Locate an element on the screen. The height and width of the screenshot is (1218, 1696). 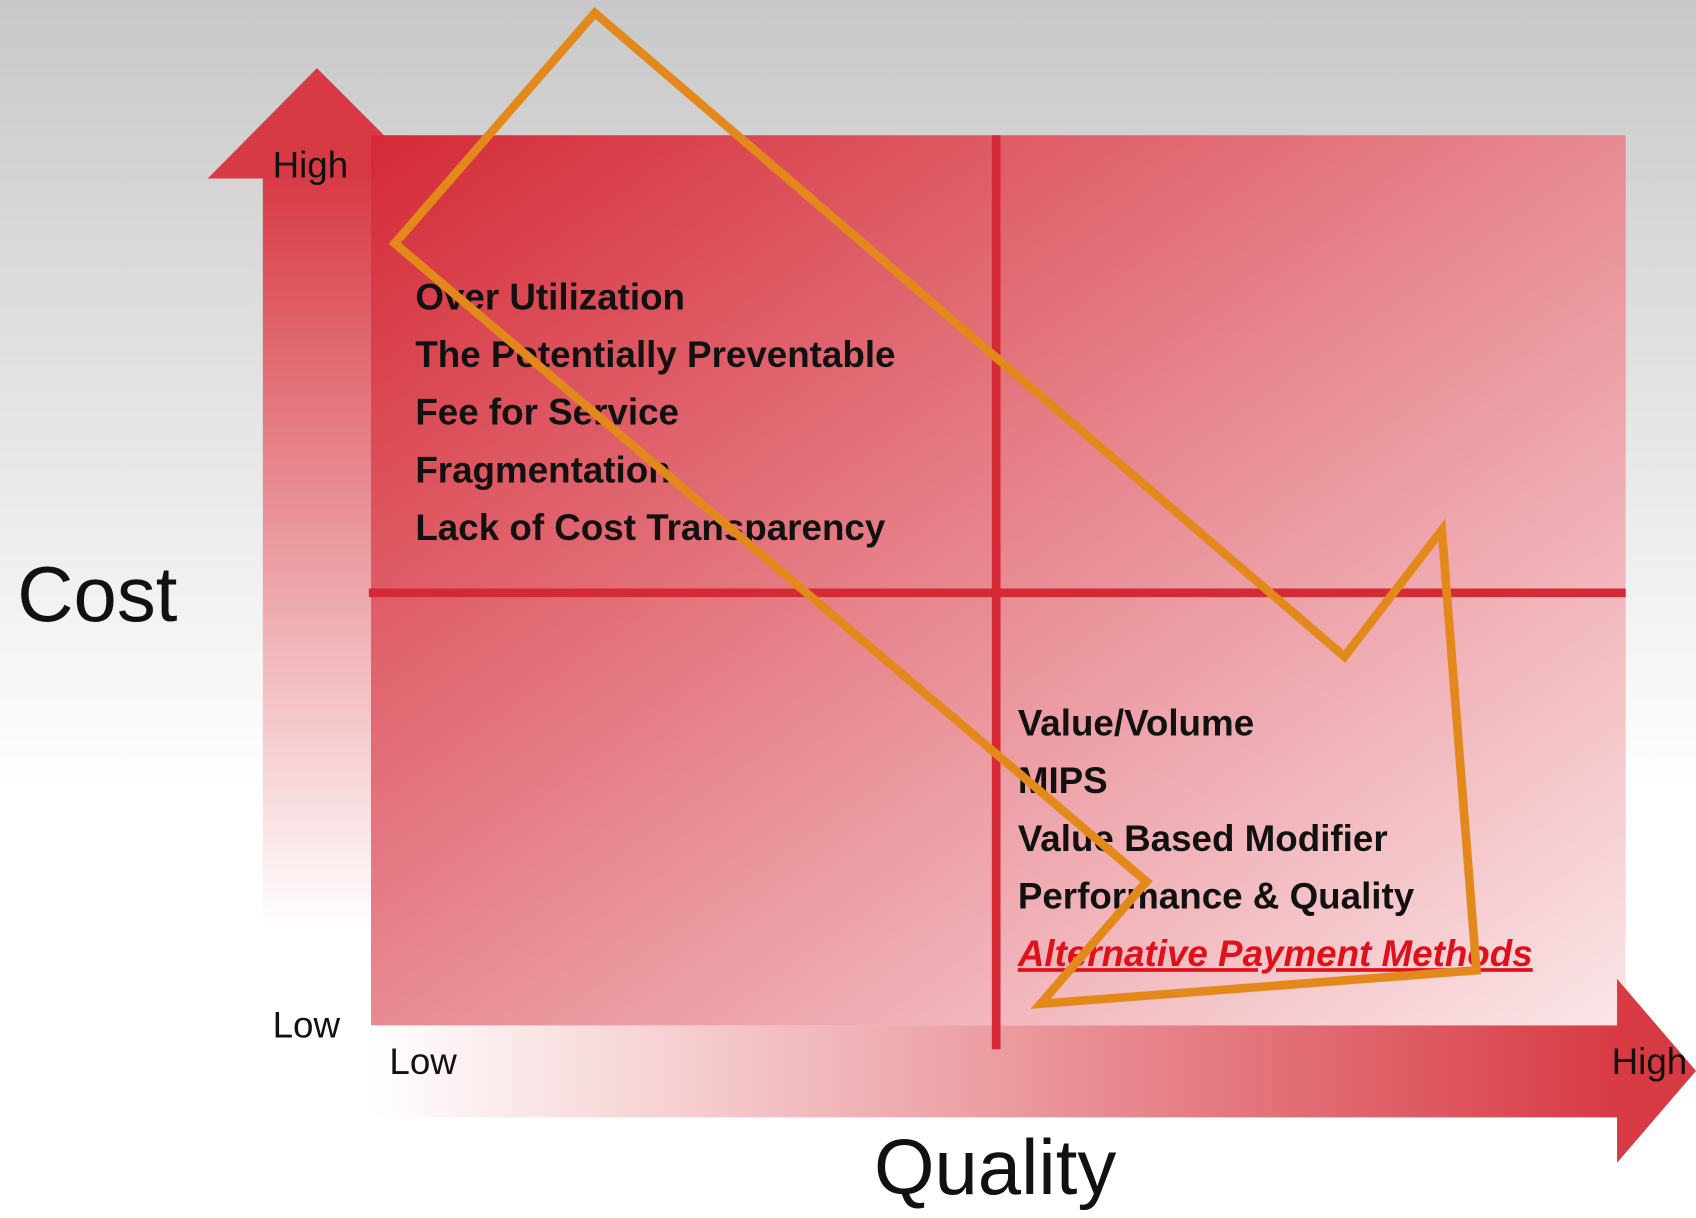
y-title: Cost is located at coordinates (97, 594).